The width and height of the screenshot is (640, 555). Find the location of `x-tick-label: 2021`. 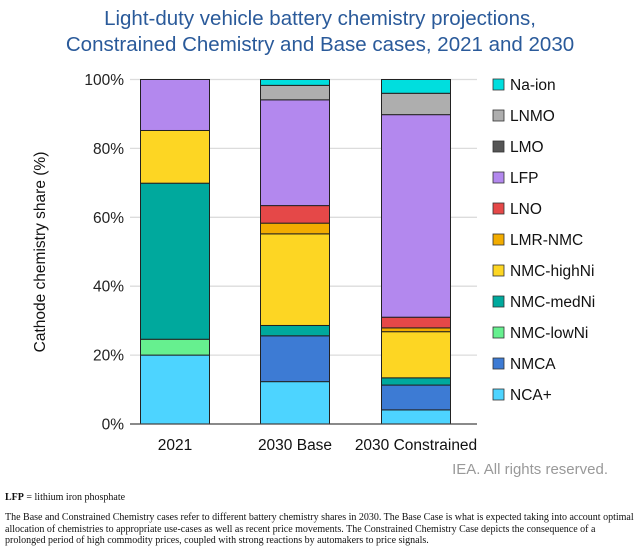

x-tick-label: 2021 is located at coordinates (175, 445).